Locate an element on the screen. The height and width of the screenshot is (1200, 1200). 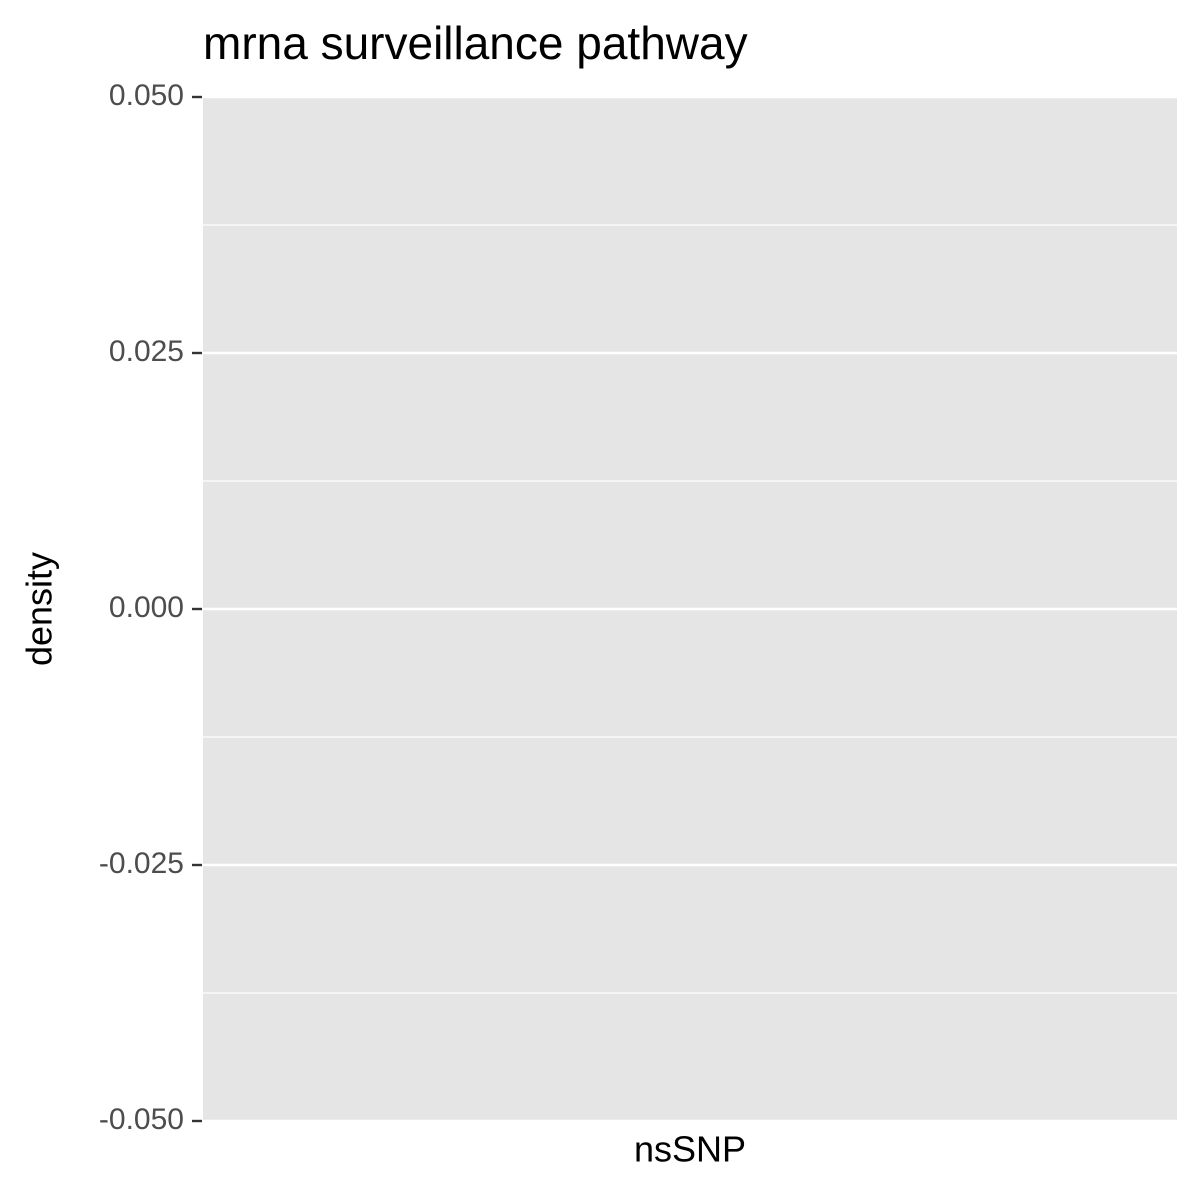
y-tick-label: 0.000 is located at coordinates (146, 607).